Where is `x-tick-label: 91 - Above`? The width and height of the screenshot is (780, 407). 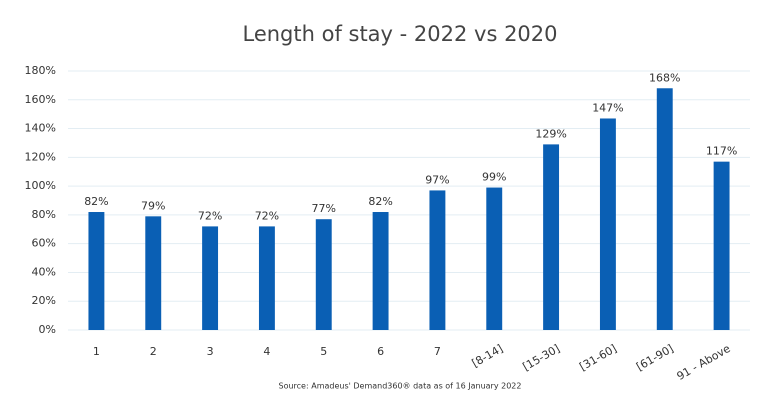 x-tick-label: 91 - Above is located at coordinates (704, 362).